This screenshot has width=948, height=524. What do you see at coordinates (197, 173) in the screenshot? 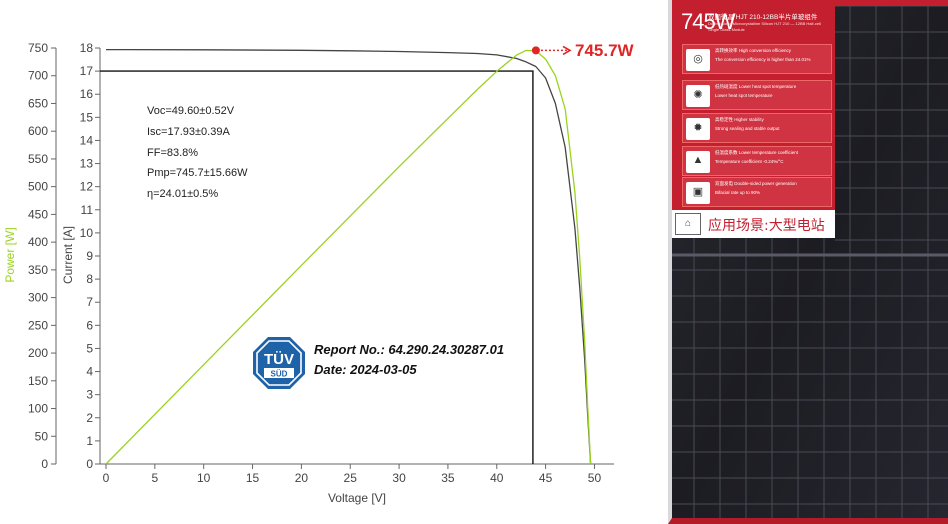
I see `param-pmp: Pmp=745.7±15.66W` at bounding box center [197, 173].